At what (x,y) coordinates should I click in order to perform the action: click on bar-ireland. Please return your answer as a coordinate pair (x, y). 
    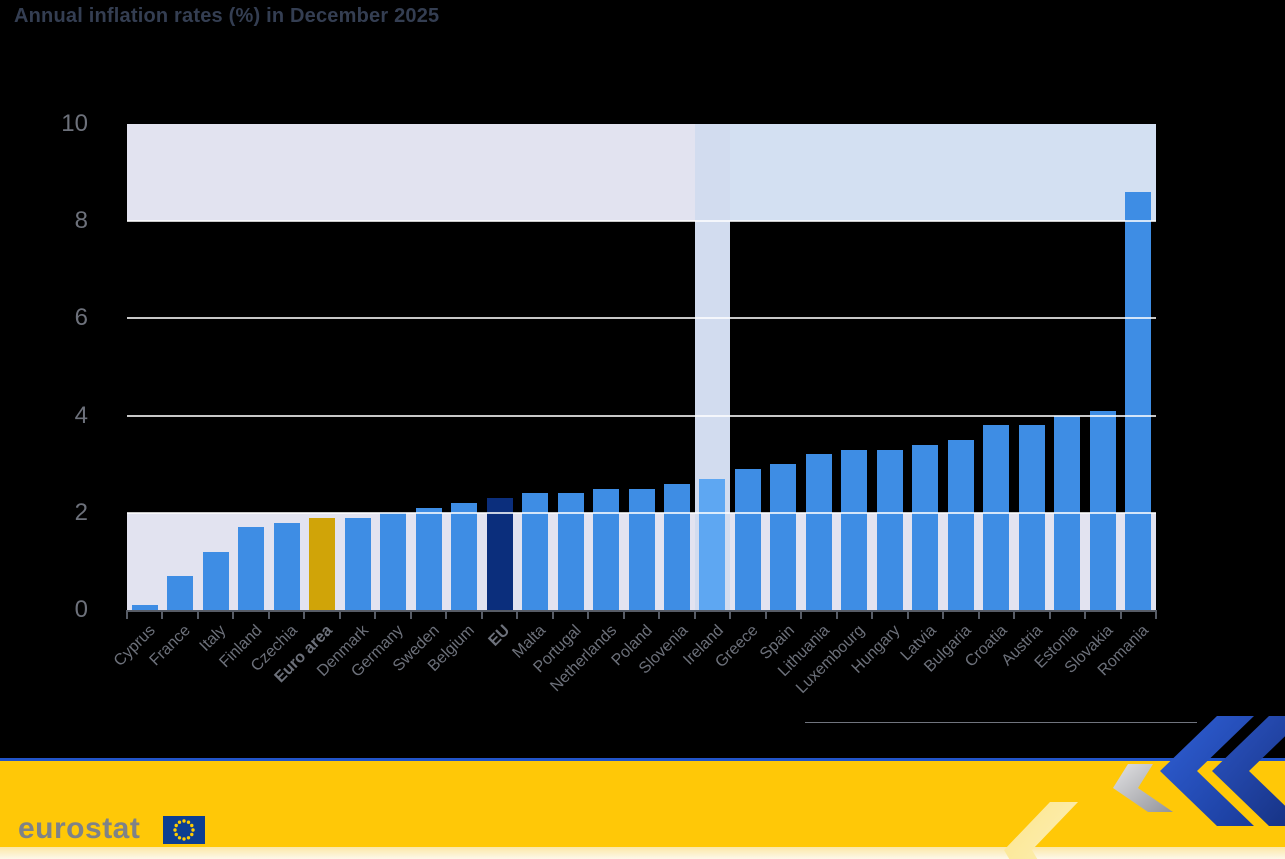
    Looking at the image, I should click on (712, 544).